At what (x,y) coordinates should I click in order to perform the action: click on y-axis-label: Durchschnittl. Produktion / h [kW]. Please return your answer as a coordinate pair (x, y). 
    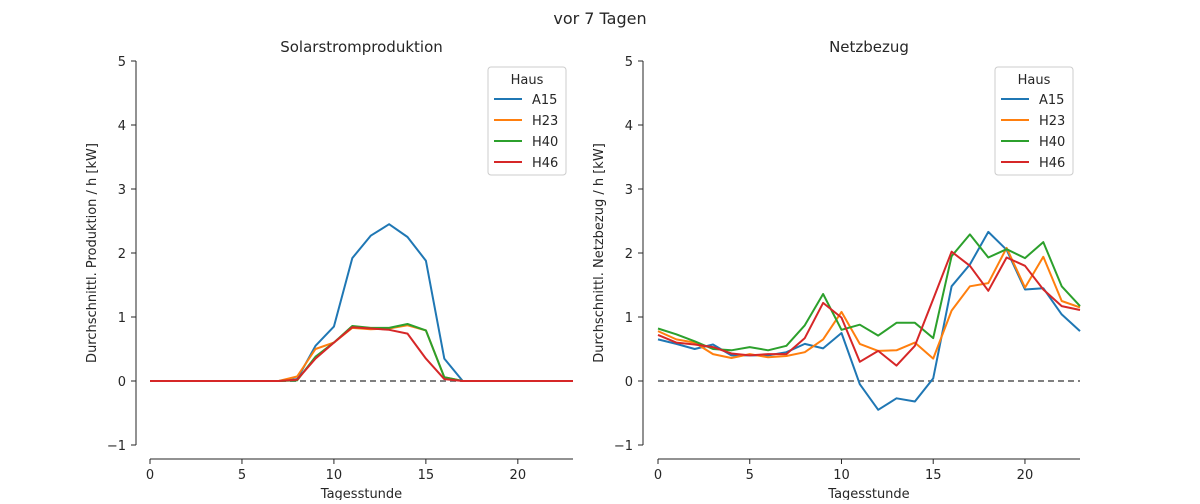
    Looking at the image, I should click on (92, 253).